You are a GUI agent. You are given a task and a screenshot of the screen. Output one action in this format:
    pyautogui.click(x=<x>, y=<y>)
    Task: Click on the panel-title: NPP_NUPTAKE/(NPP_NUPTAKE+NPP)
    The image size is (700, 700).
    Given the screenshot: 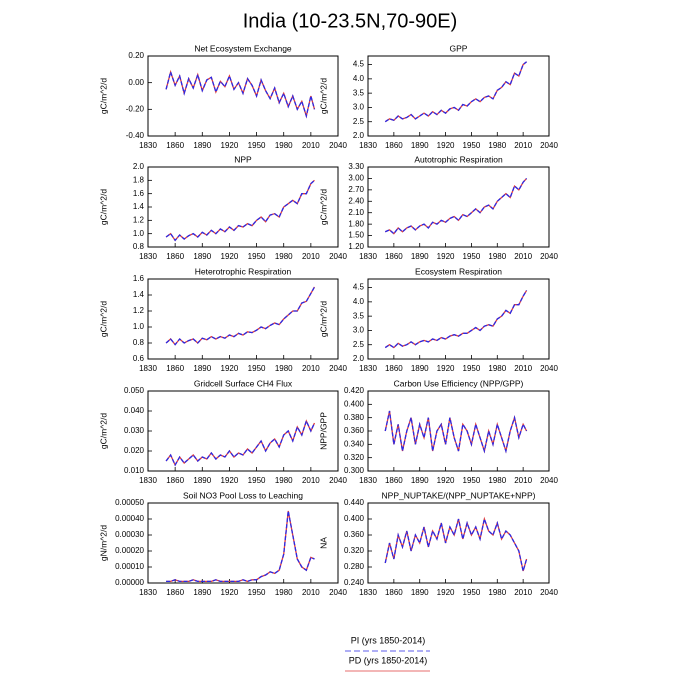 What is the action you would take?
    pyautogui.click(x=459, y=495)
    